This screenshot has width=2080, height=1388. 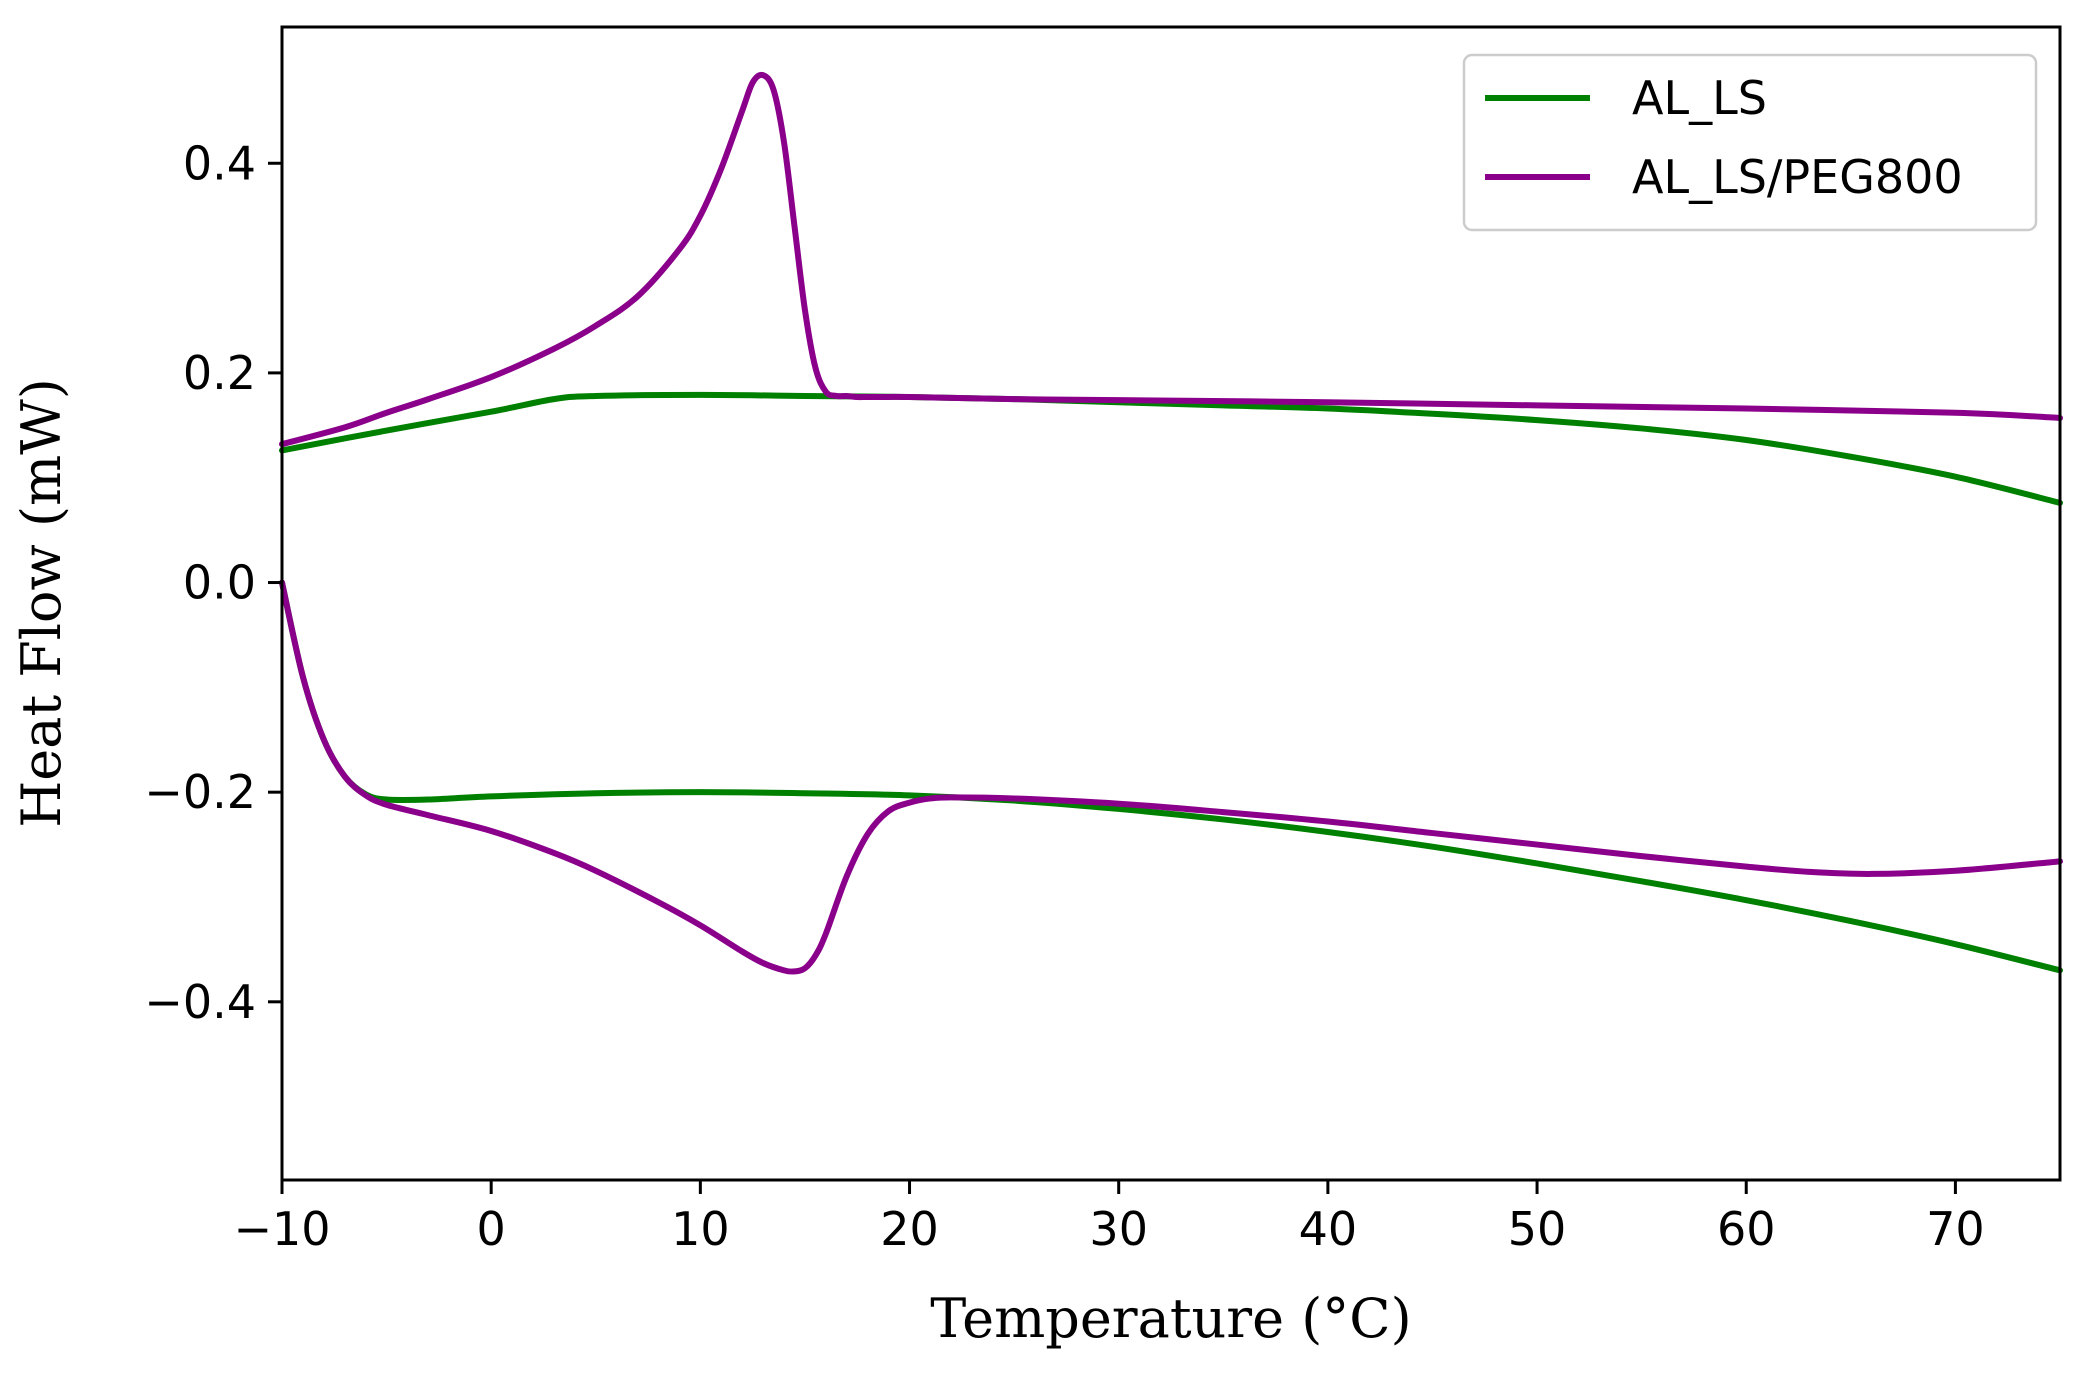 What do you see at coordinates (200, 1002) in the screenshot?
I see `y-tick-label: −0.4` at bounding box center [200, 1002].